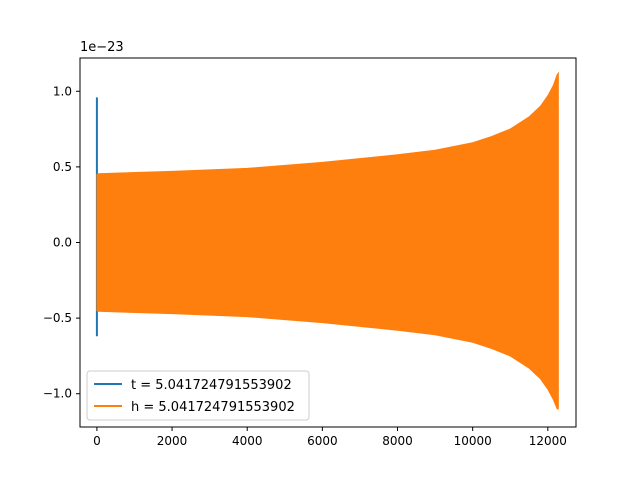 This screenshot has width=640, height=480. I want to click on x-axis: 0 2000 4000 6000 8000 10000 12000, so click(330, 437).